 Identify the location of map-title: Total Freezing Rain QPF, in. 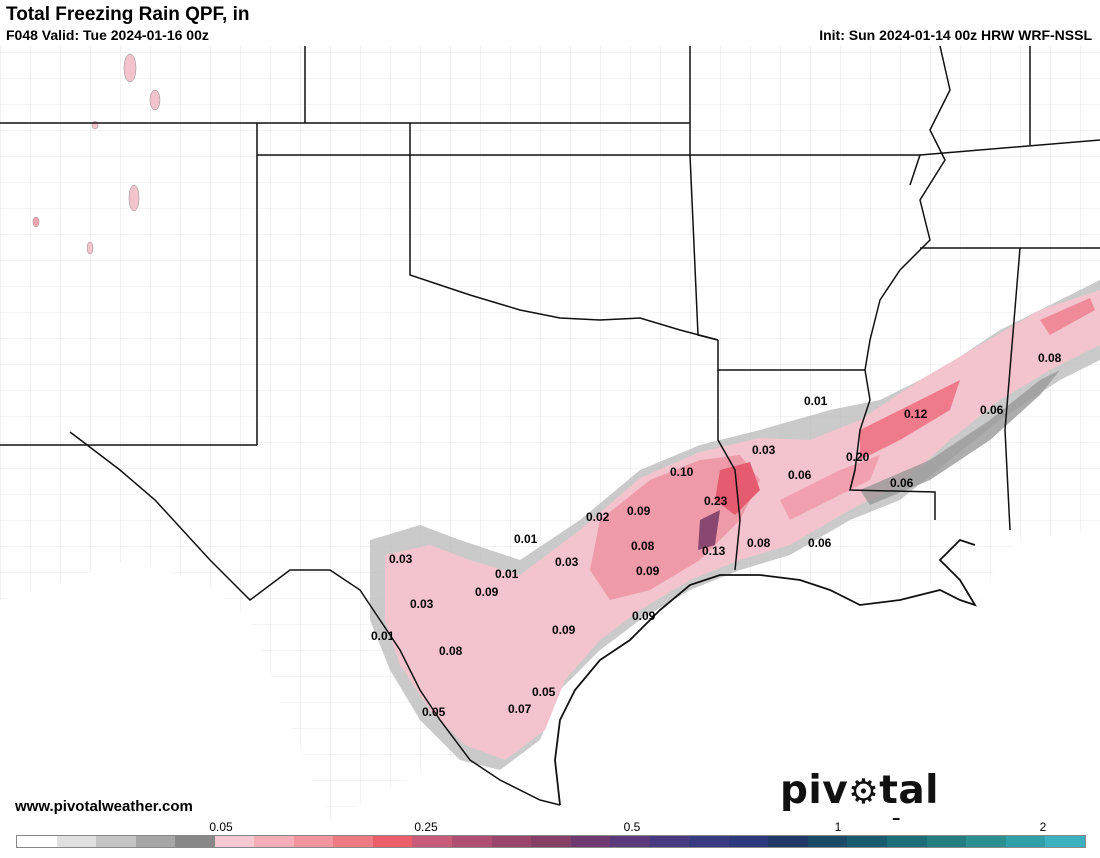
(128, 14).